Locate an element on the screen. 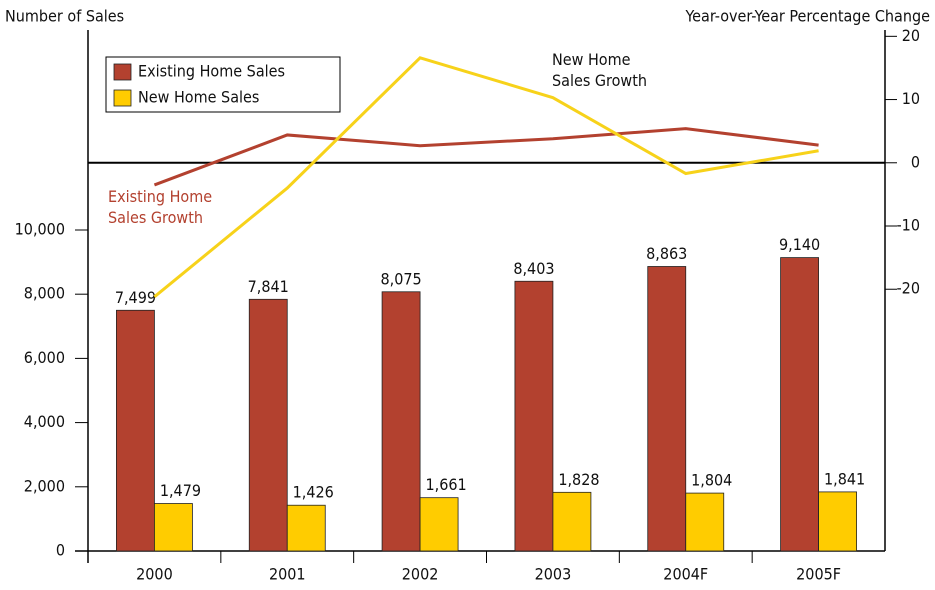  x-tick-label: 2005F is located at coordinates (818, 574).